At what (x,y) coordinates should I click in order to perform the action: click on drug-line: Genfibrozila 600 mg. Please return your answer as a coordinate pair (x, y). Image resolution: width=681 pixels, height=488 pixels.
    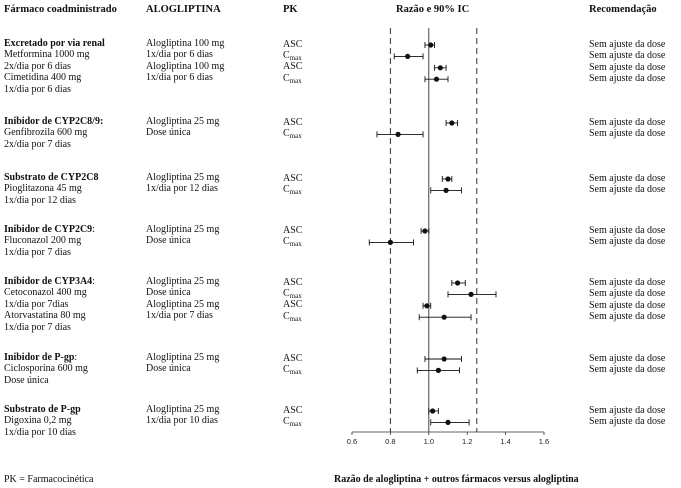
    Looking at the image, I should click on (46, 133).